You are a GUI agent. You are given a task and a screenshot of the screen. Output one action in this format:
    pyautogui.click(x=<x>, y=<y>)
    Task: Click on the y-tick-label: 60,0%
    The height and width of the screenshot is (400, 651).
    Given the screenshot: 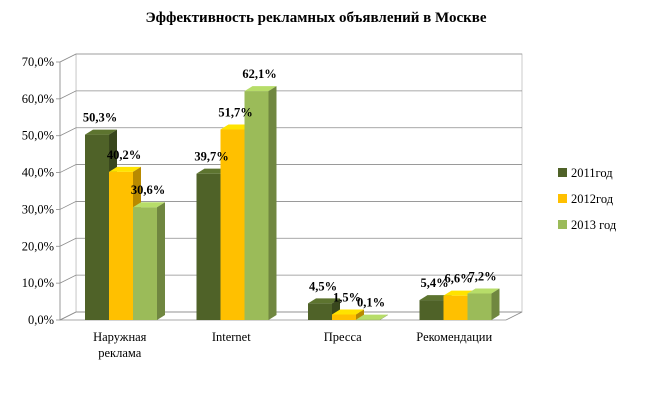 What is the action you would take?
    pyautogui.click(x=38, y=99)
    